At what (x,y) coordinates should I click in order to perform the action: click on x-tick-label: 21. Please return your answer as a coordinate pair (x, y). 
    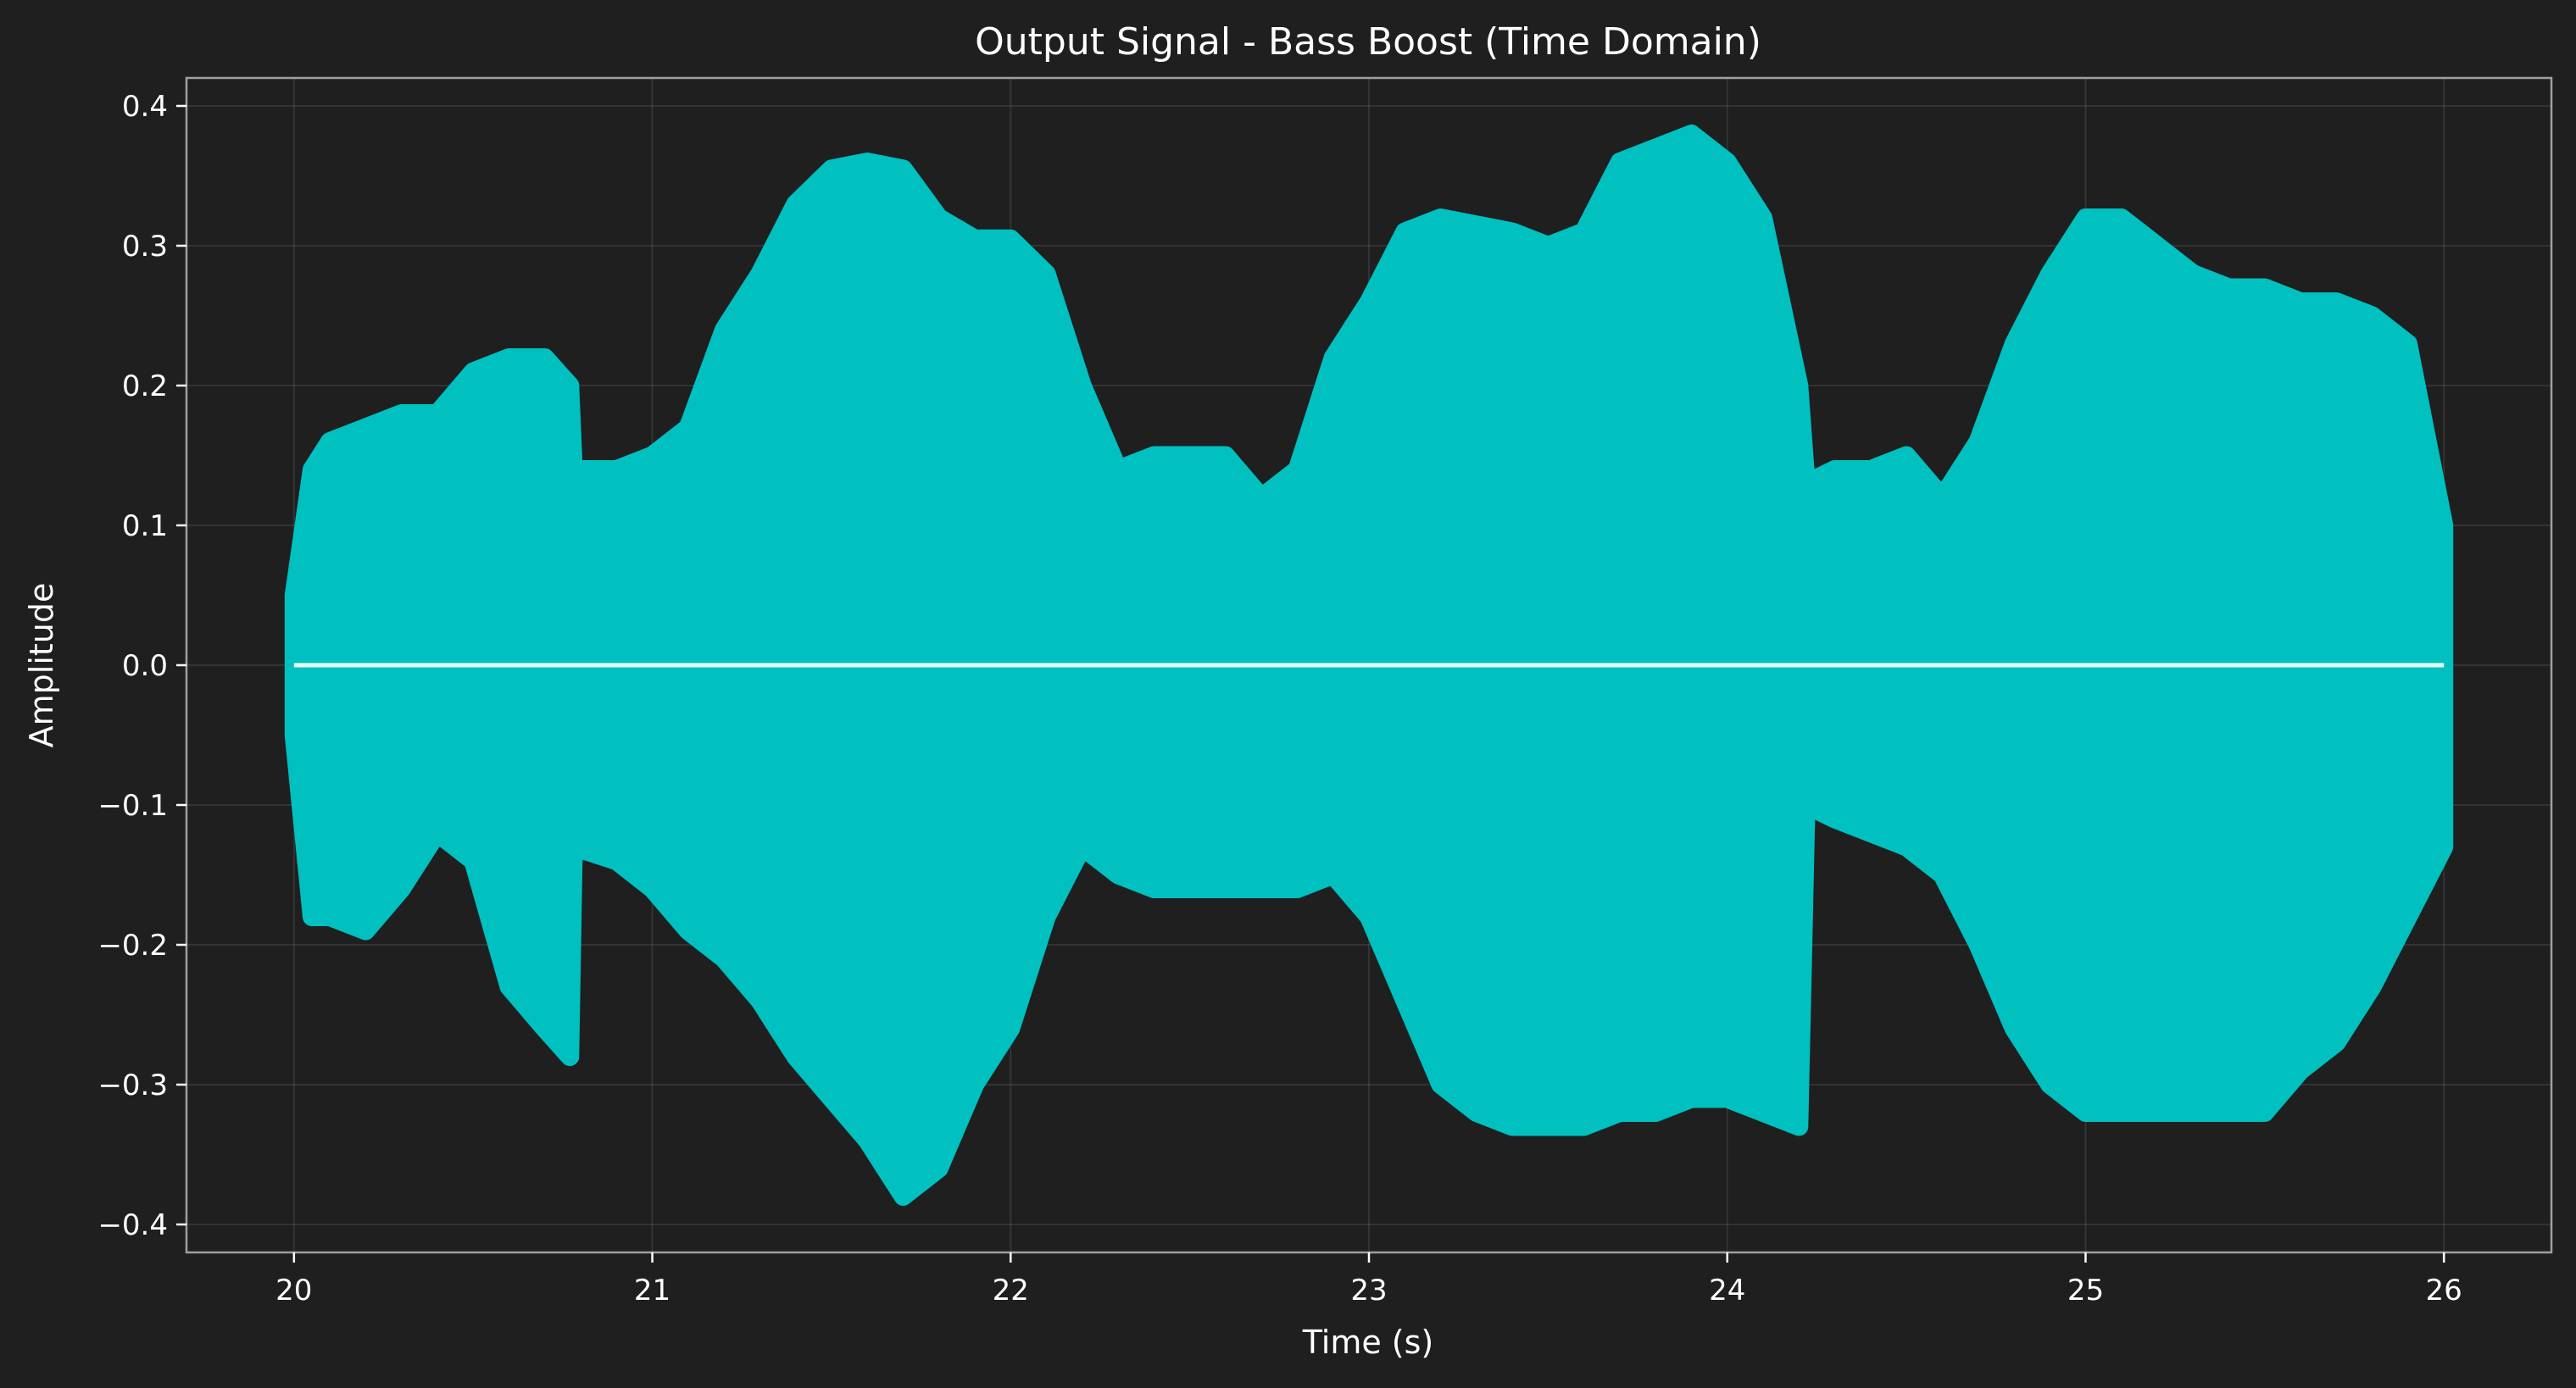
    Looking at the image, I should click on (652, 1290).